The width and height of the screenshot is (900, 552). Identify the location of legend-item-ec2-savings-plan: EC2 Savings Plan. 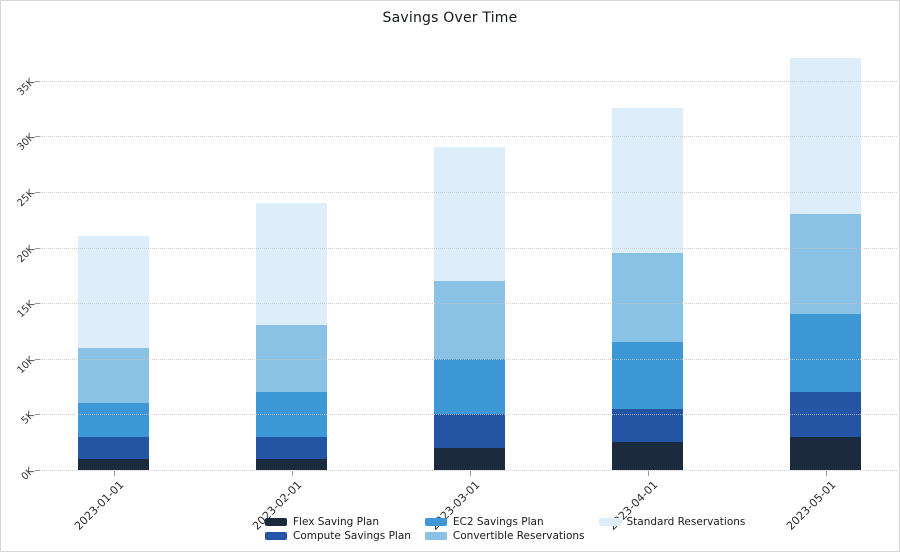
(504, 522).